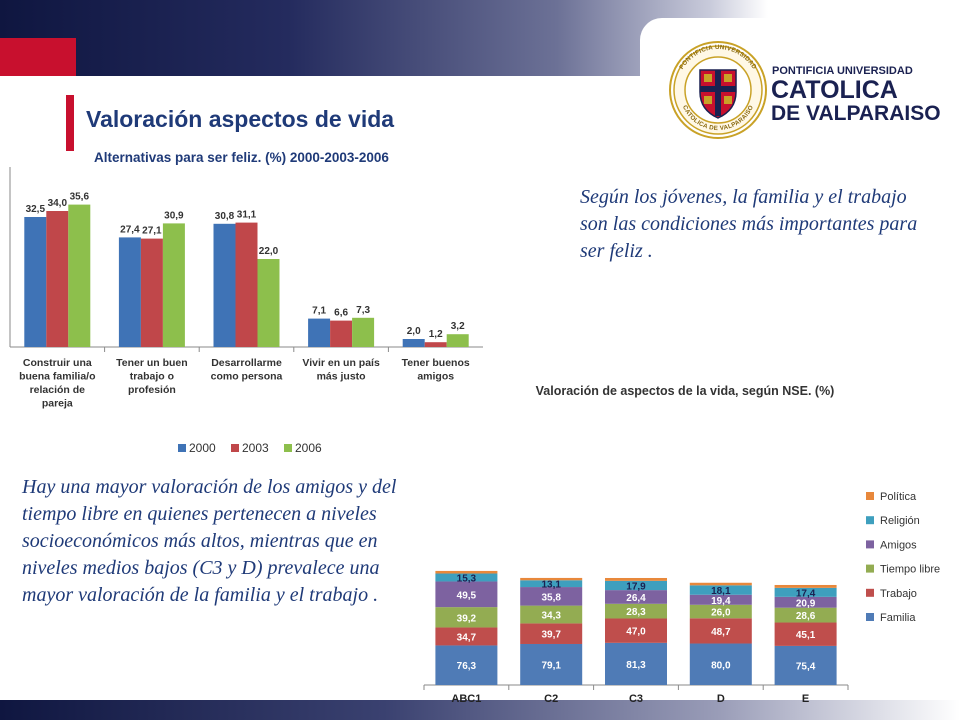 The height and width of the screenshot is (720, 960). I want to click on segment-tiempo-libre-C2, so click(551, 614).